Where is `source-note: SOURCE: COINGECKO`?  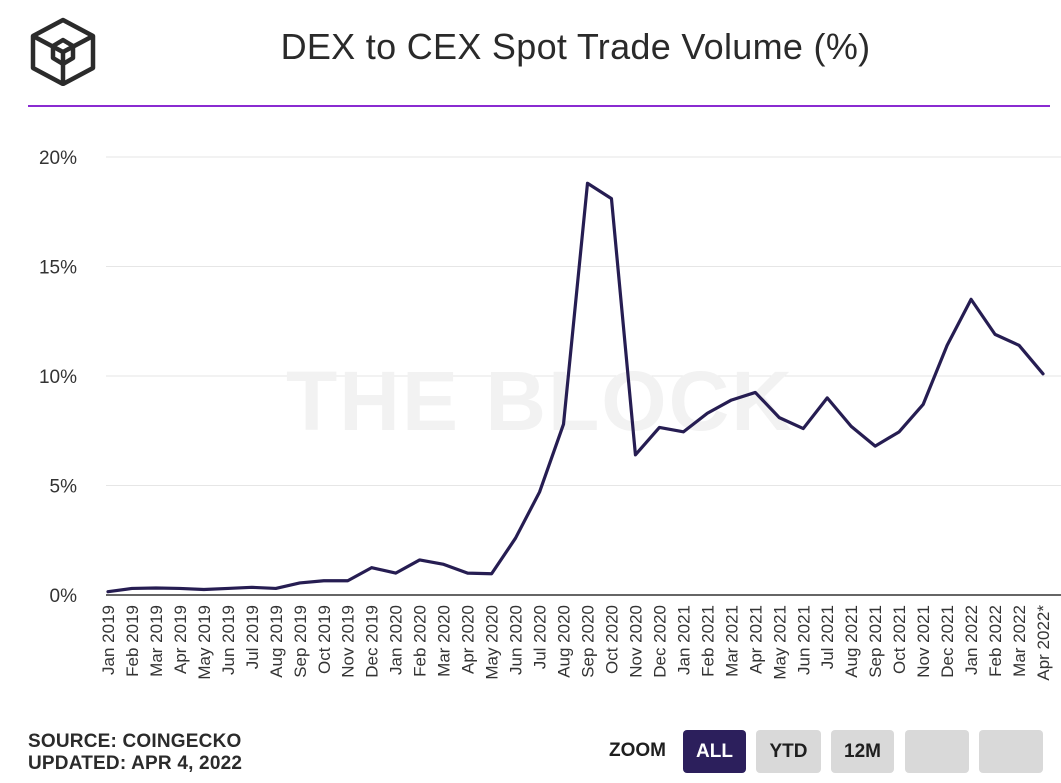 source-note: SOURCE: COINGECKO is located at coordinates (135, 741).